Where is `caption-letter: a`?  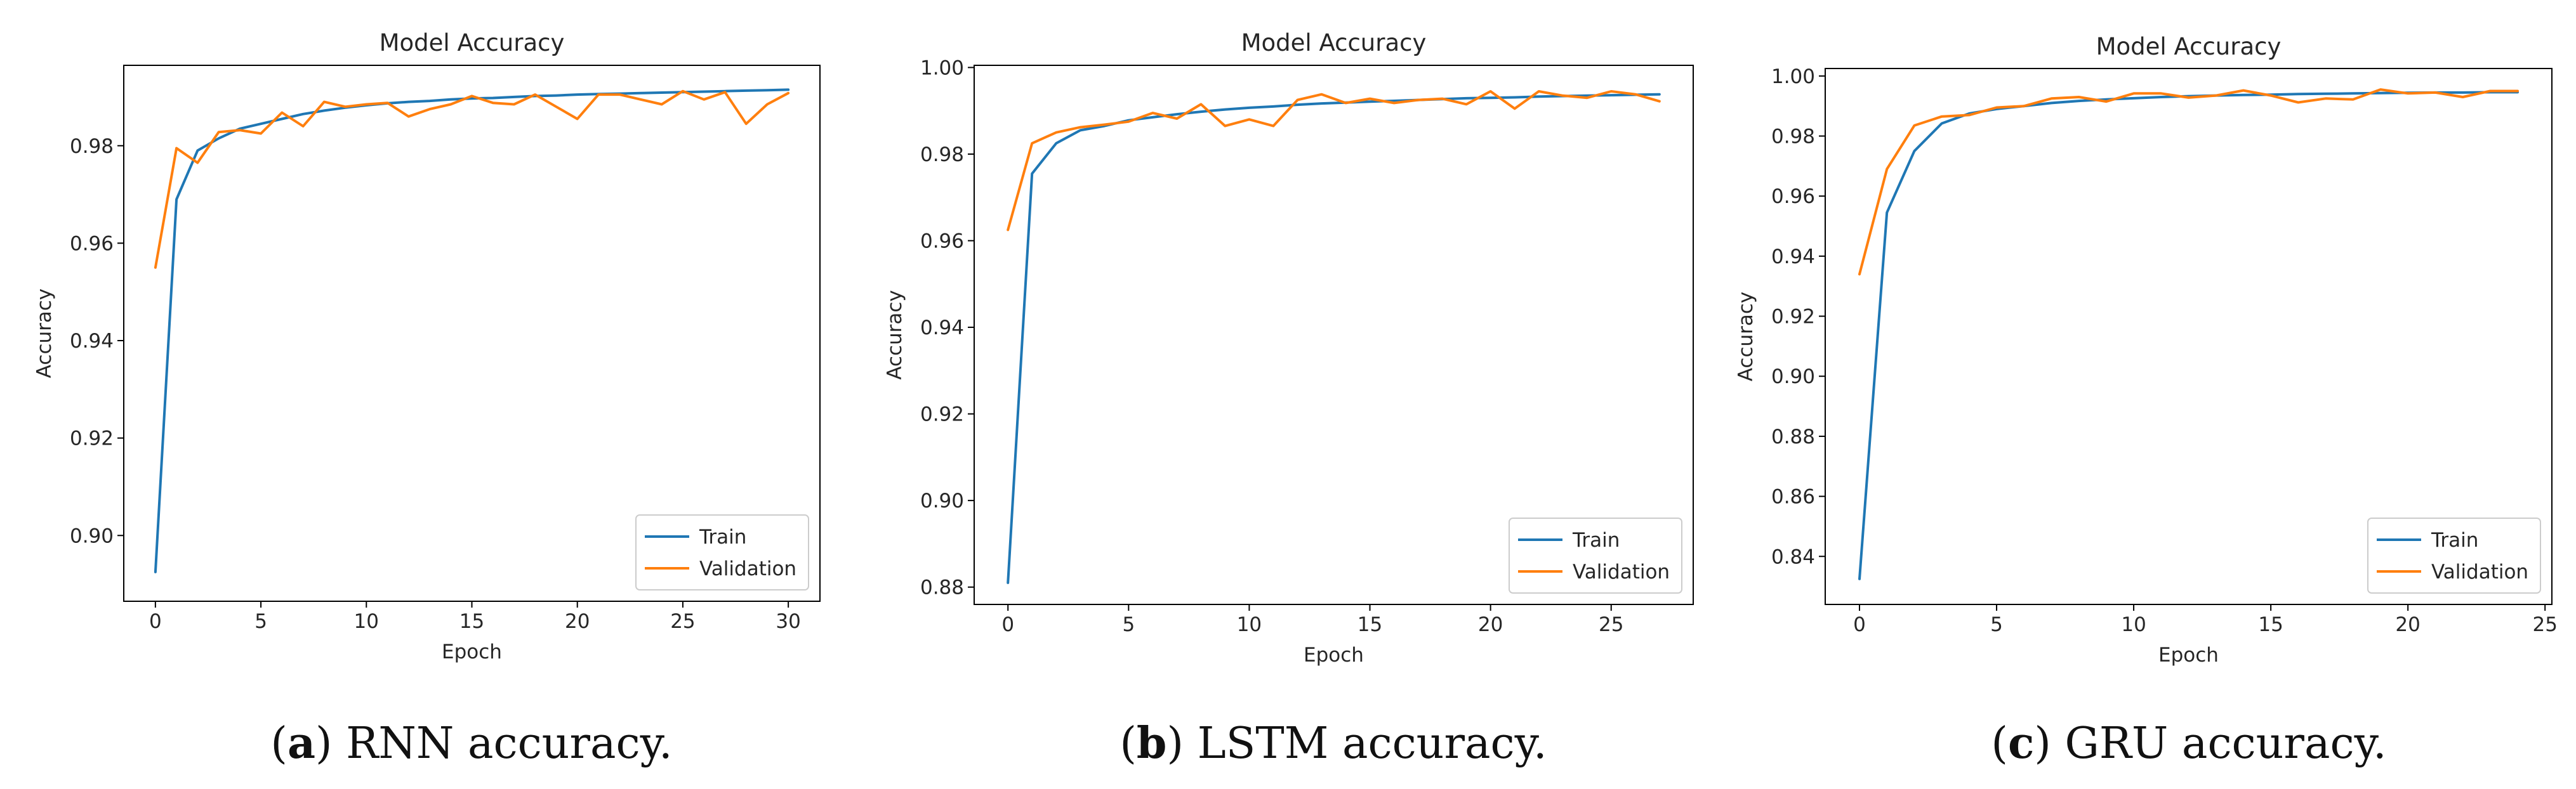 caption-letter: a is located at coordinates (301, 743).